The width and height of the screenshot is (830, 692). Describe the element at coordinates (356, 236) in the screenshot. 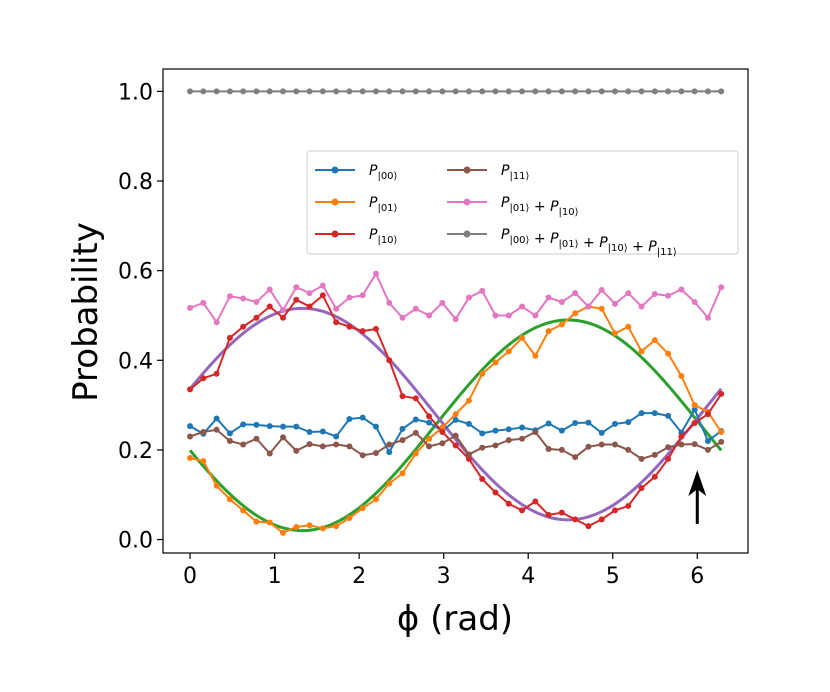

I see `legend-item: P|10⟩P|10⟩` at that location.